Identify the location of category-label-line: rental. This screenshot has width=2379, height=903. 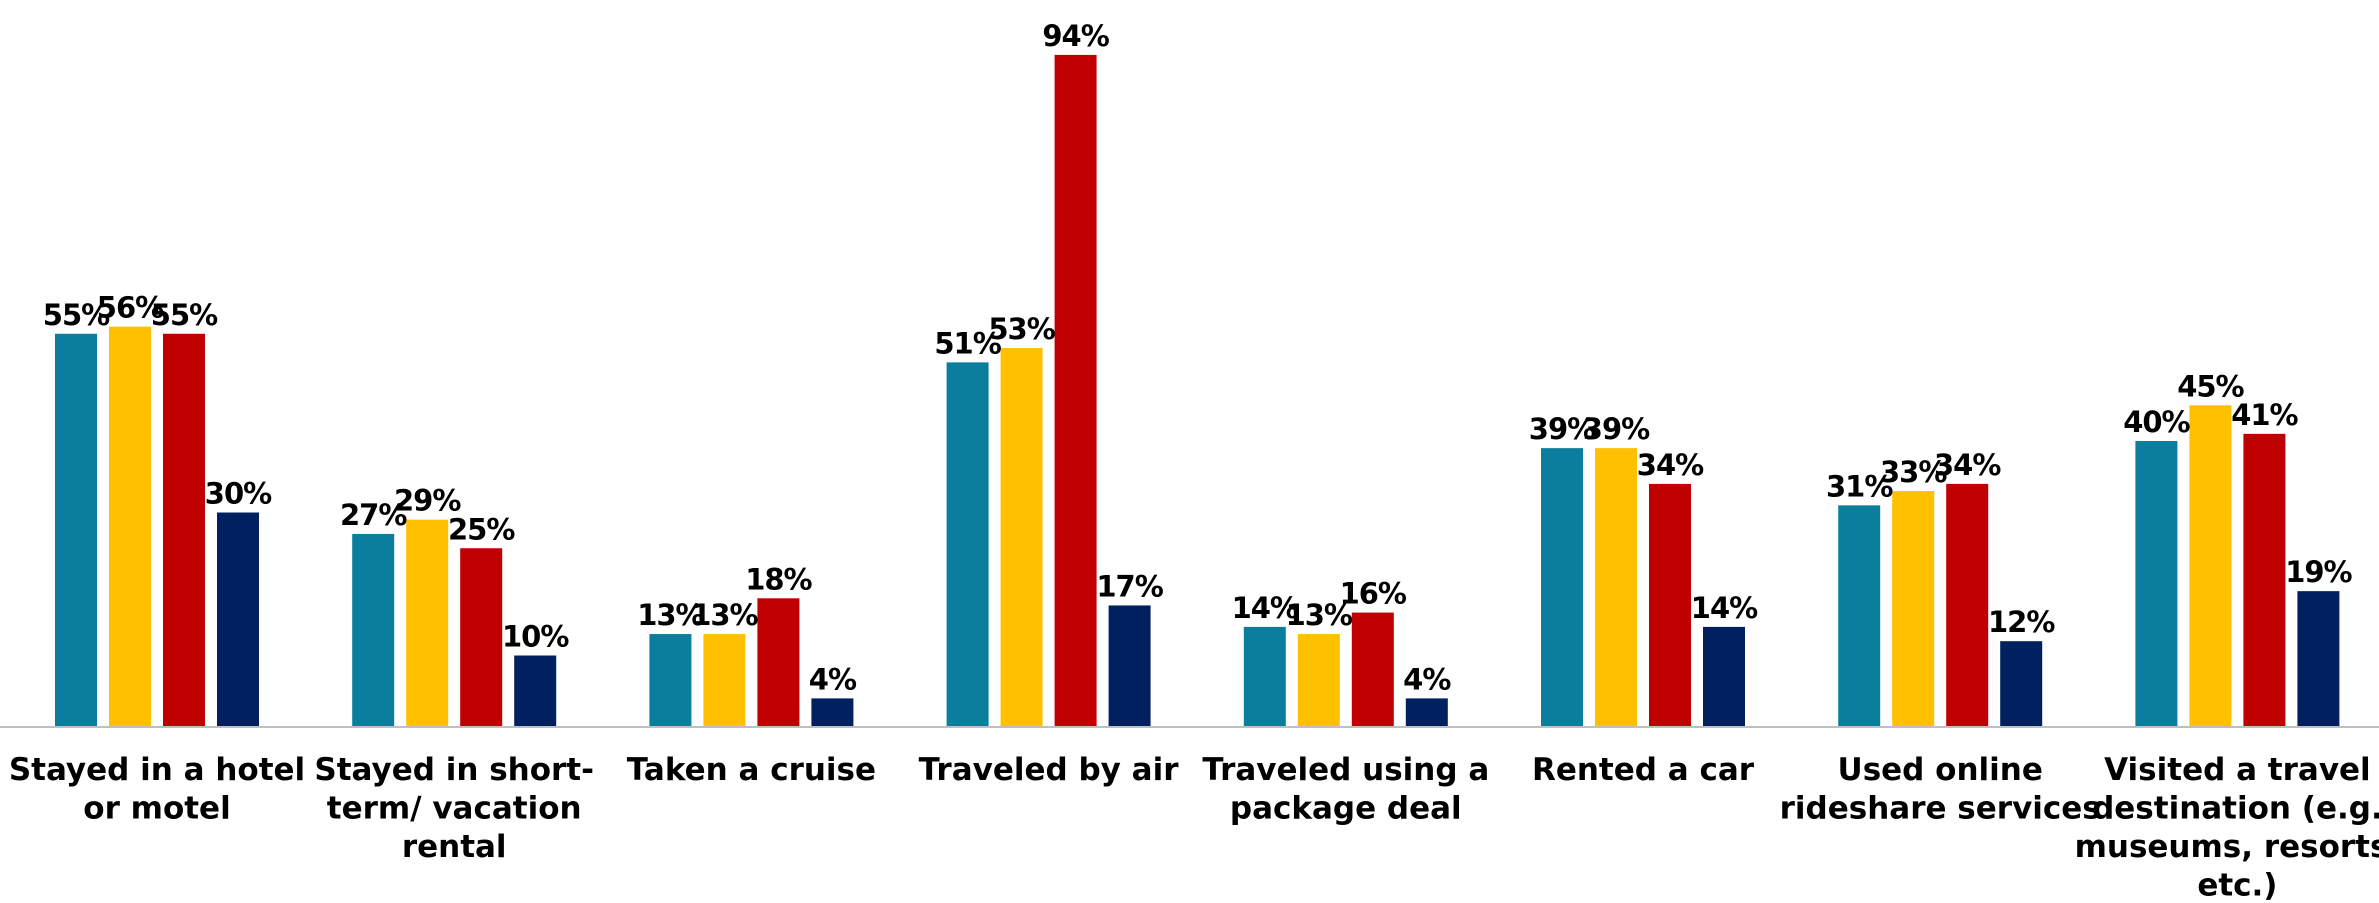
(454, 847).